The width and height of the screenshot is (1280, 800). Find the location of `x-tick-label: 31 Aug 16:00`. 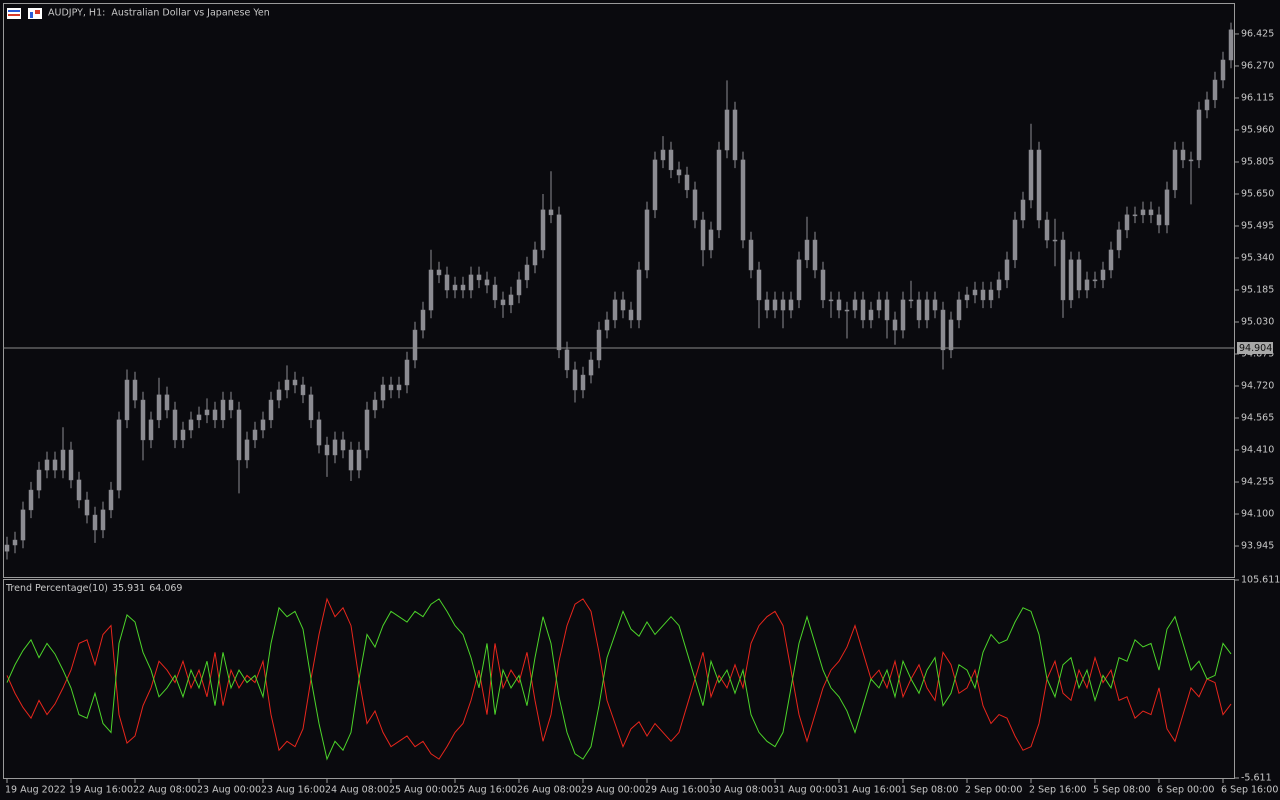

x-tick-label: 31 Aug 16:00 is located at coordinates (869, 790).